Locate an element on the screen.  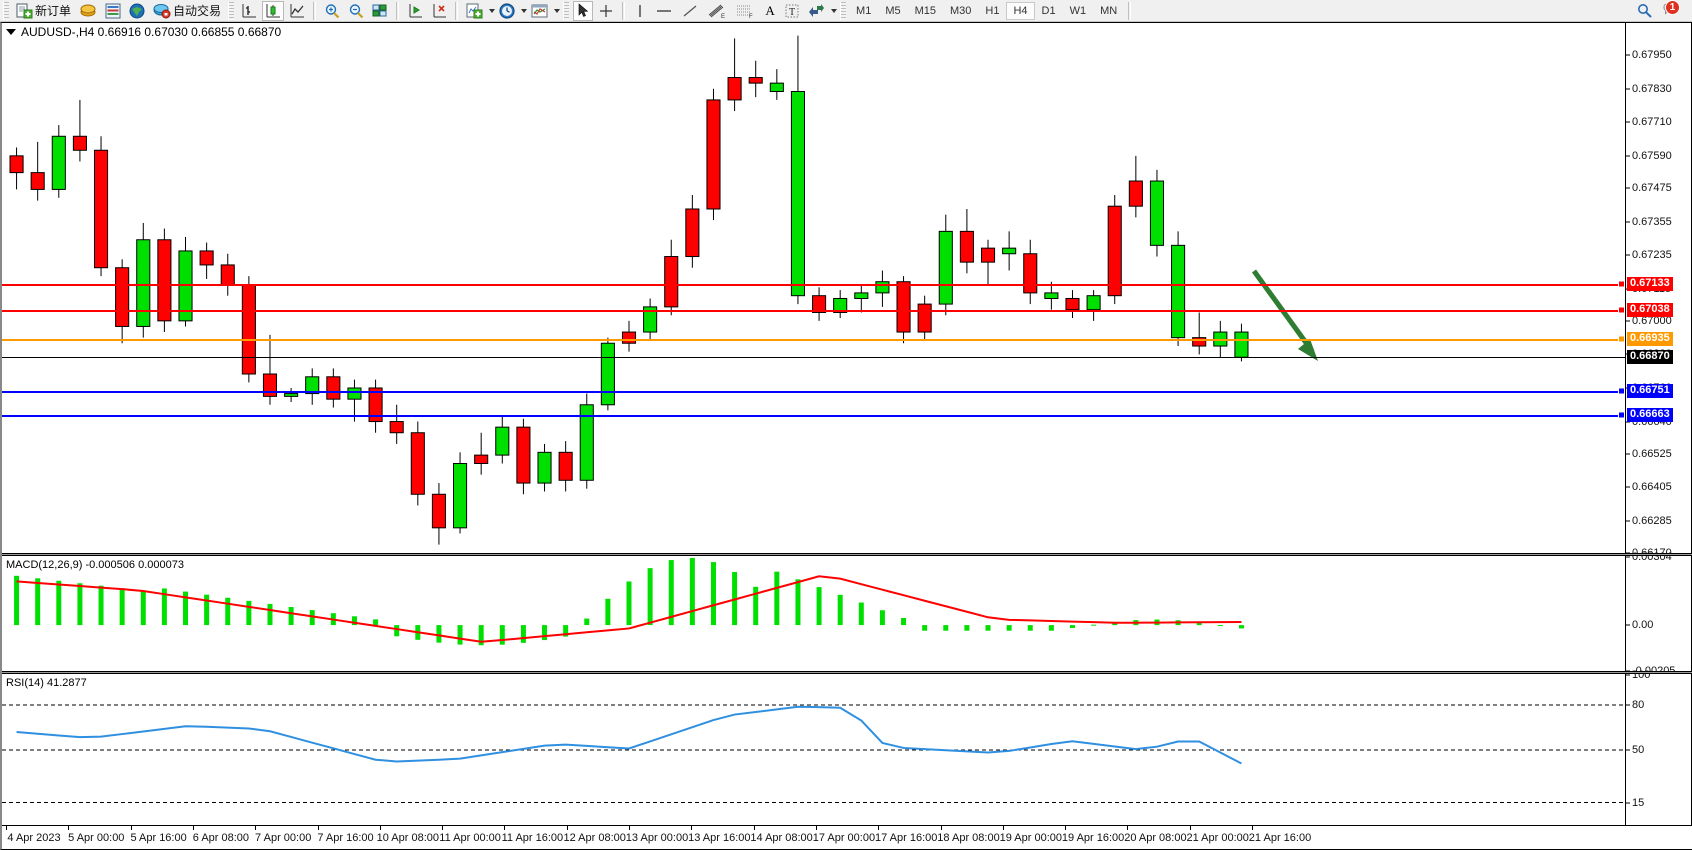
price-label-resistance-2: 0.67038 is located at coordinates (1650, 310).